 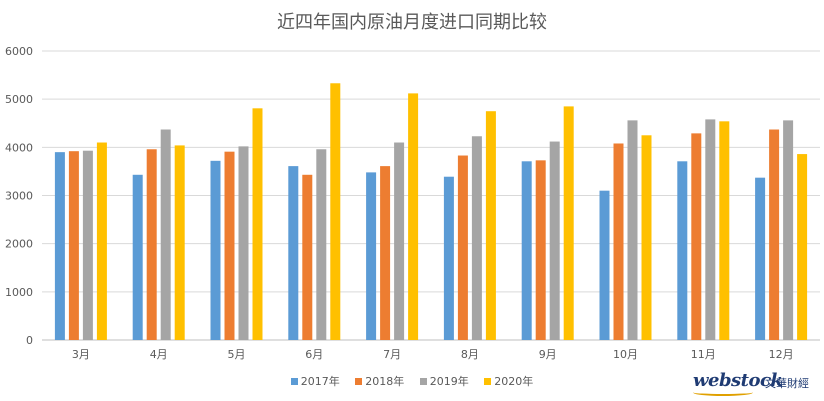 What do you see at coordinates (488, 381) in the screenshot?
I see `legend-swatch-2020` at bounding box center [488, 381].